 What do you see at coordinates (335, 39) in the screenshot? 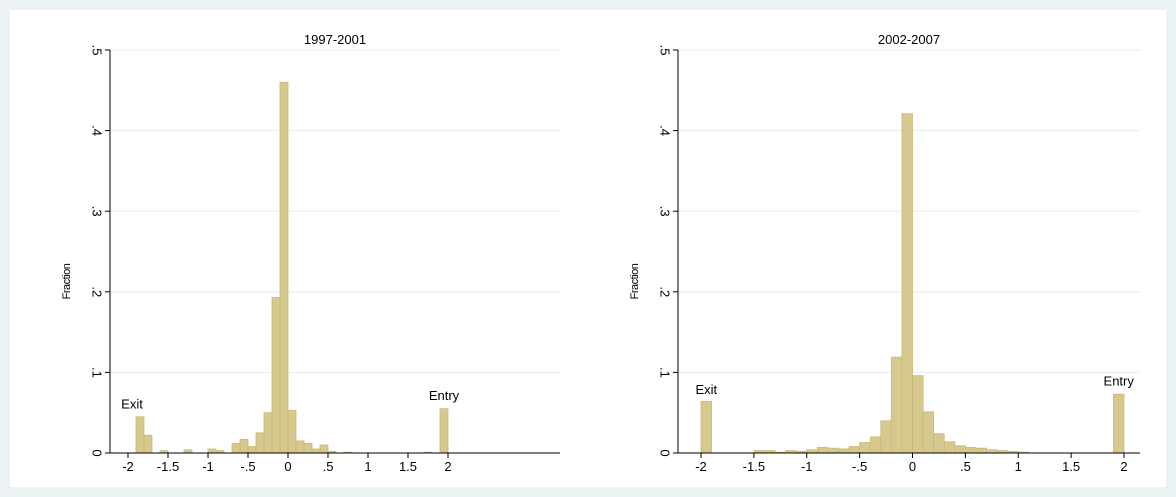
I see `chart-title: 1997-2001` at bounding box center [335, 39].